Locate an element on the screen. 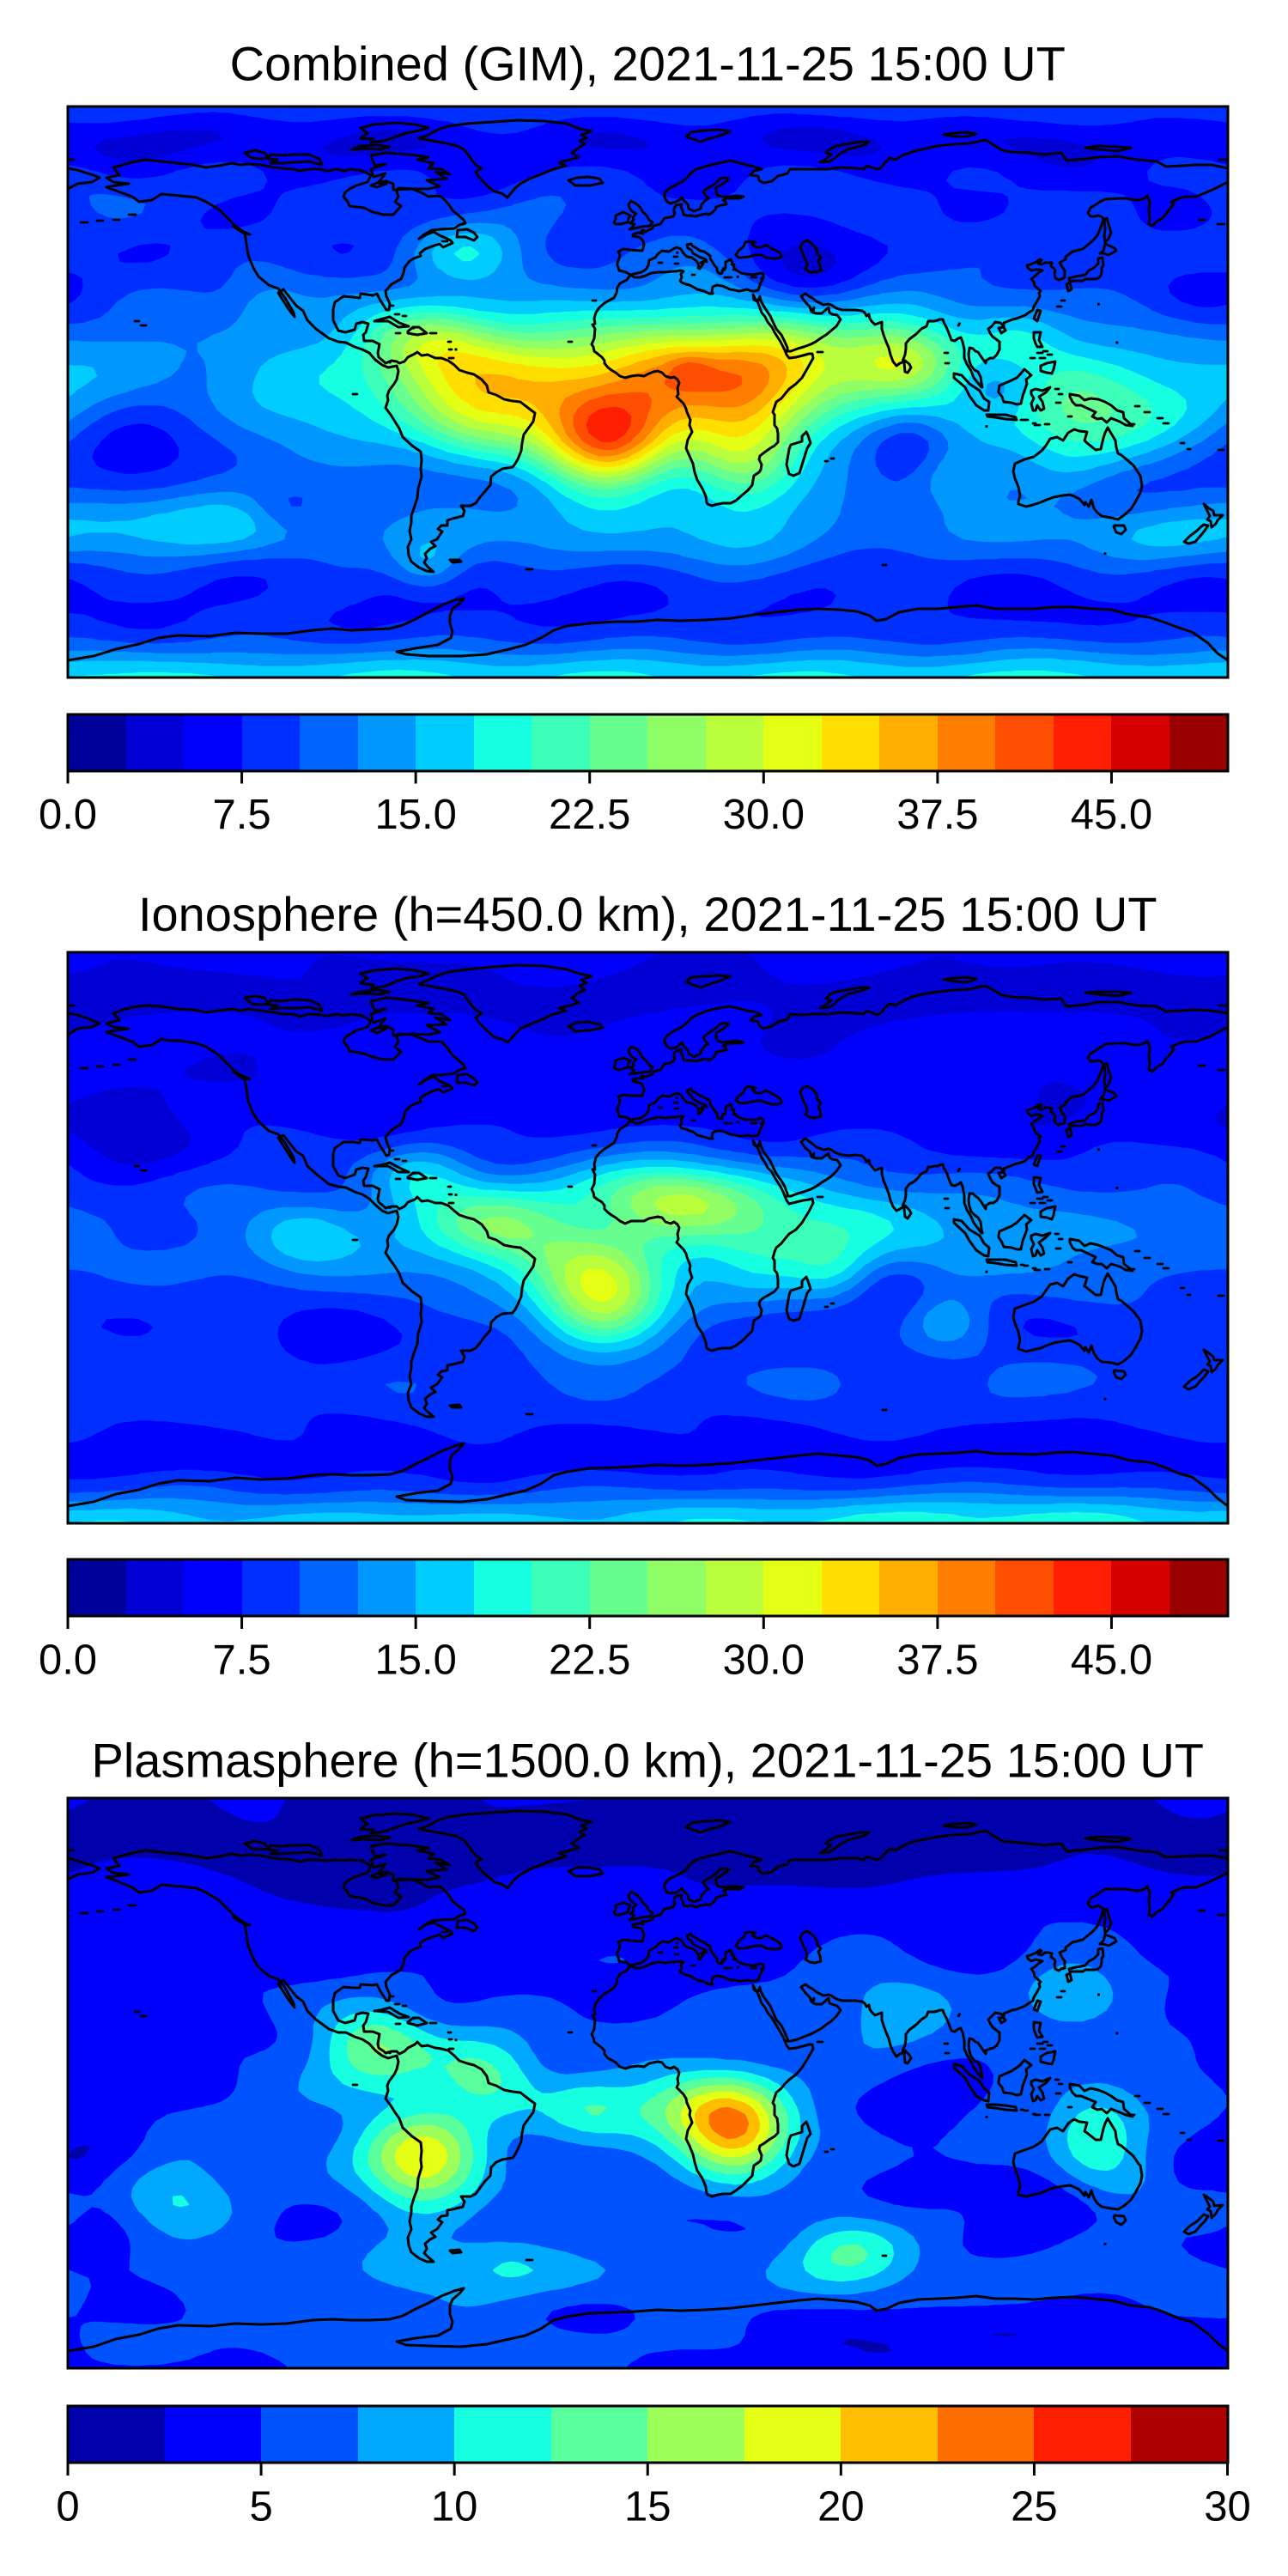 Image resolution: width=1288 pixels, height=2576 pixels. svg-text: 25 is located at coordinates (1034, 2507).